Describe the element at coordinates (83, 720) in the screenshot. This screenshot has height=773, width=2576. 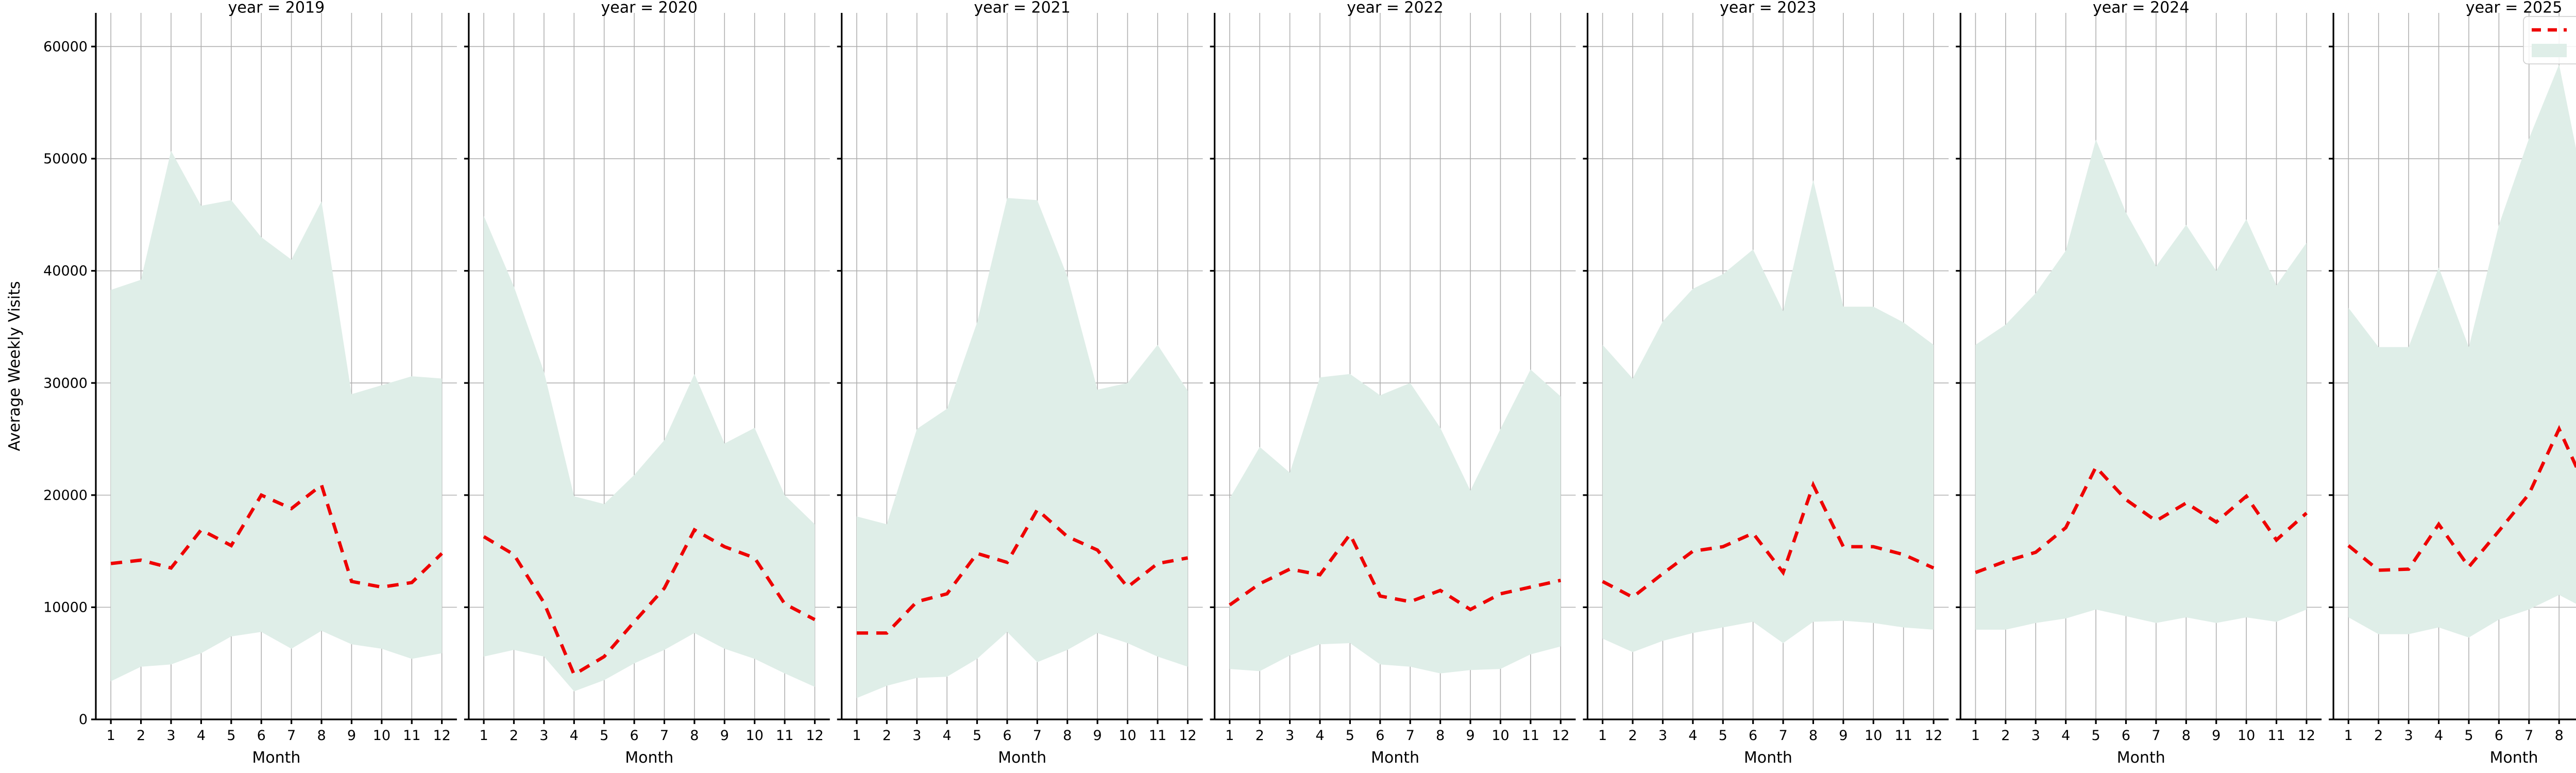
I see `y-tick-label: 0` at that location.